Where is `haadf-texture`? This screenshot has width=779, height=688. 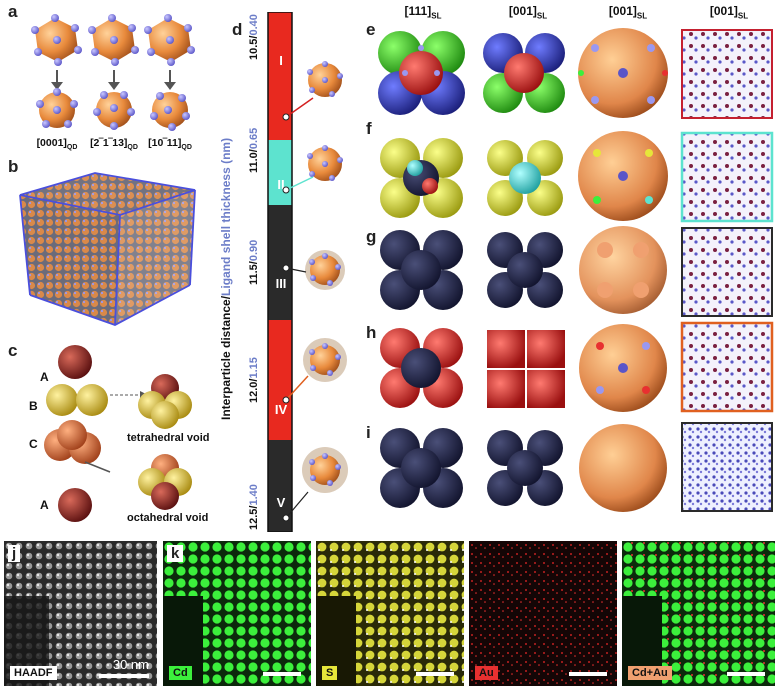 haadf-texture is located at coordinates (80, 613).